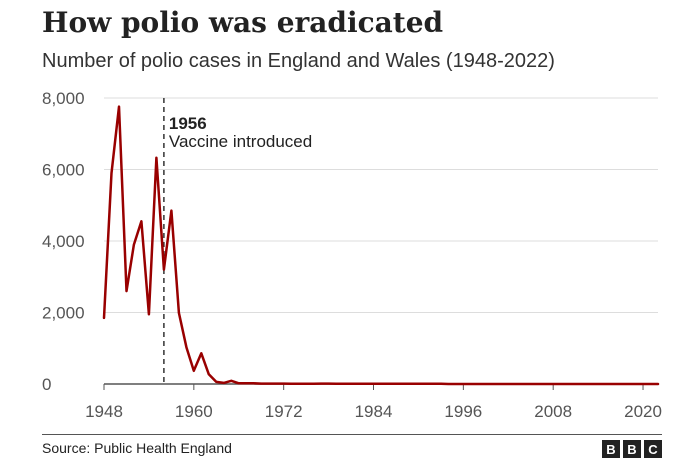  What do you see at coordinates (653, 449) in the screenshot?
I see `bbc-logo-letter: C` at bounding box center [653, 449].